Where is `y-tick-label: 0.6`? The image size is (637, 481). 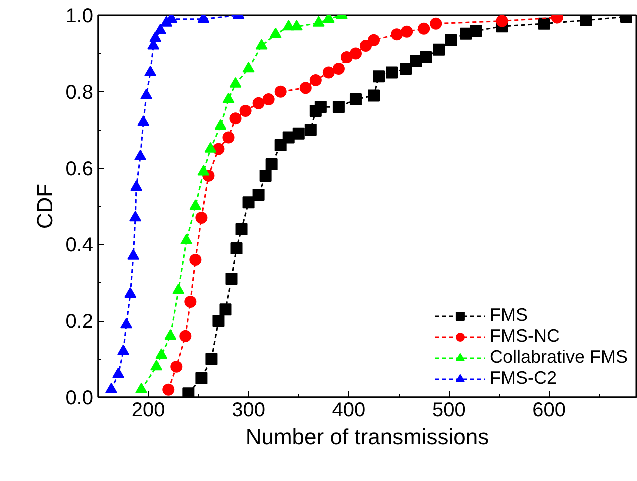
y-tick-label: 0.6 is located at coordinates (80, 169).